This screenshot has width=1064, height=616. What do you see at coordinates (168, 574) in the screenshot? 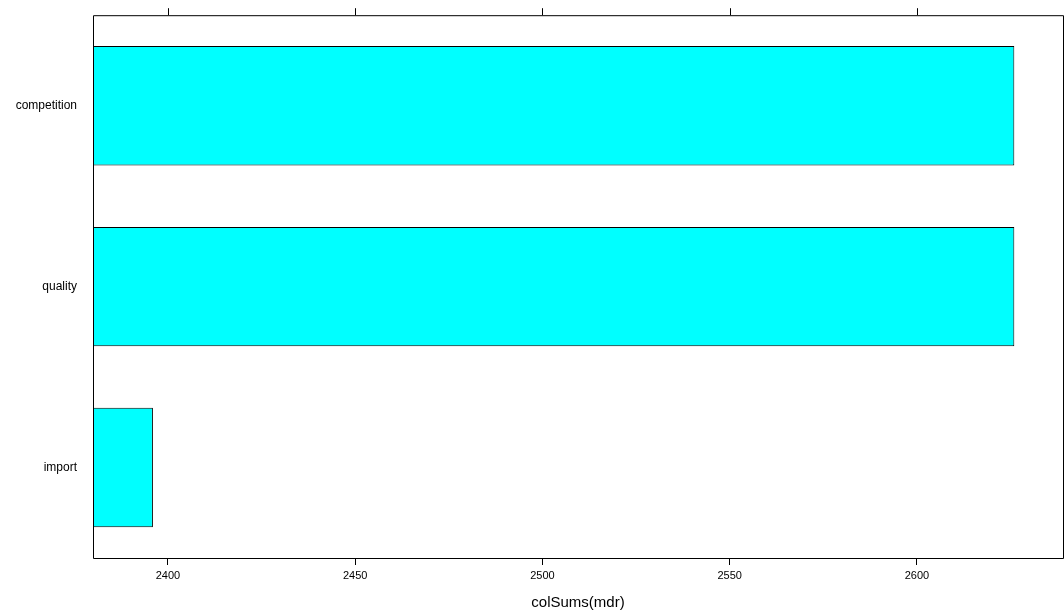
I see `x-tick-label: 2400` at bounding box center [168, 574].